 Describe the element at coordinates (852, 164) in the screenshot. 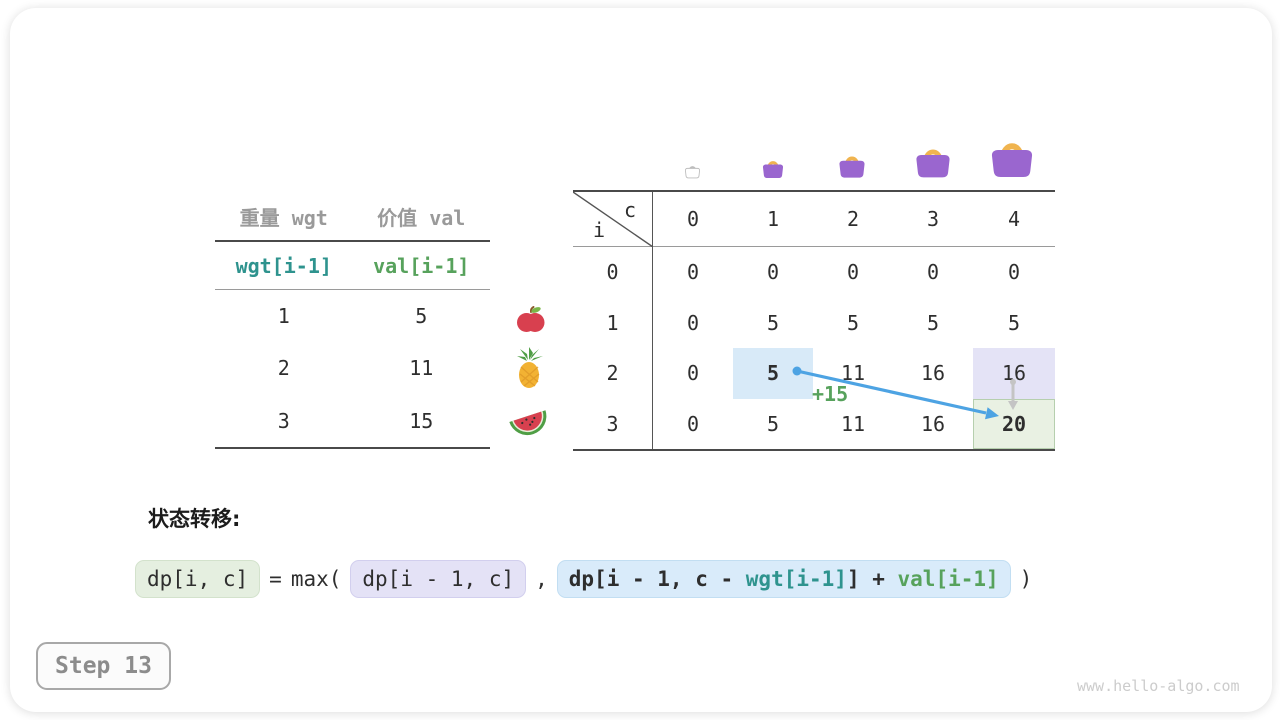

I see `bag-2-icon` at that location.